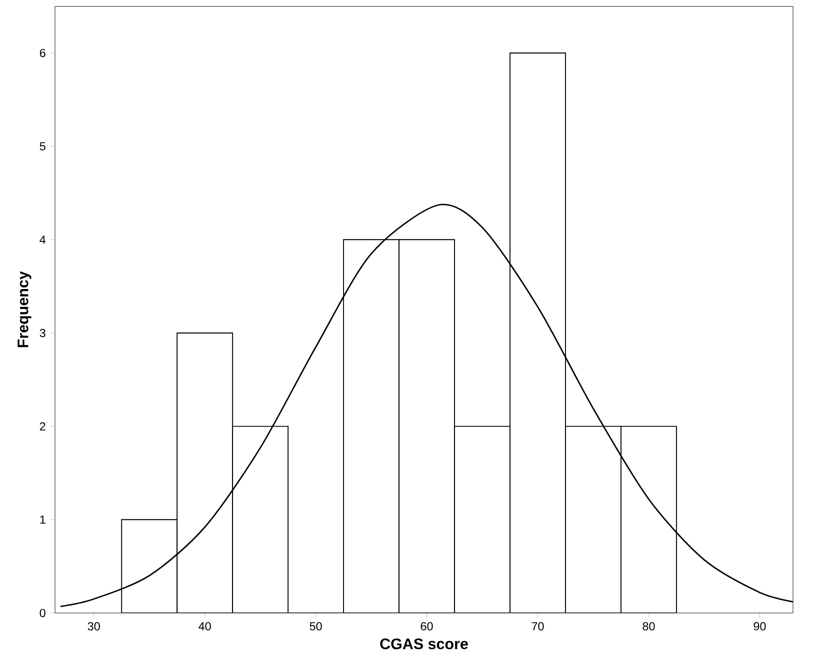 This screenshot has width=820, height=668. Describe the element at coordinates (94, 626) in the screenshot. I see `x-tick-label: 30` at that location.